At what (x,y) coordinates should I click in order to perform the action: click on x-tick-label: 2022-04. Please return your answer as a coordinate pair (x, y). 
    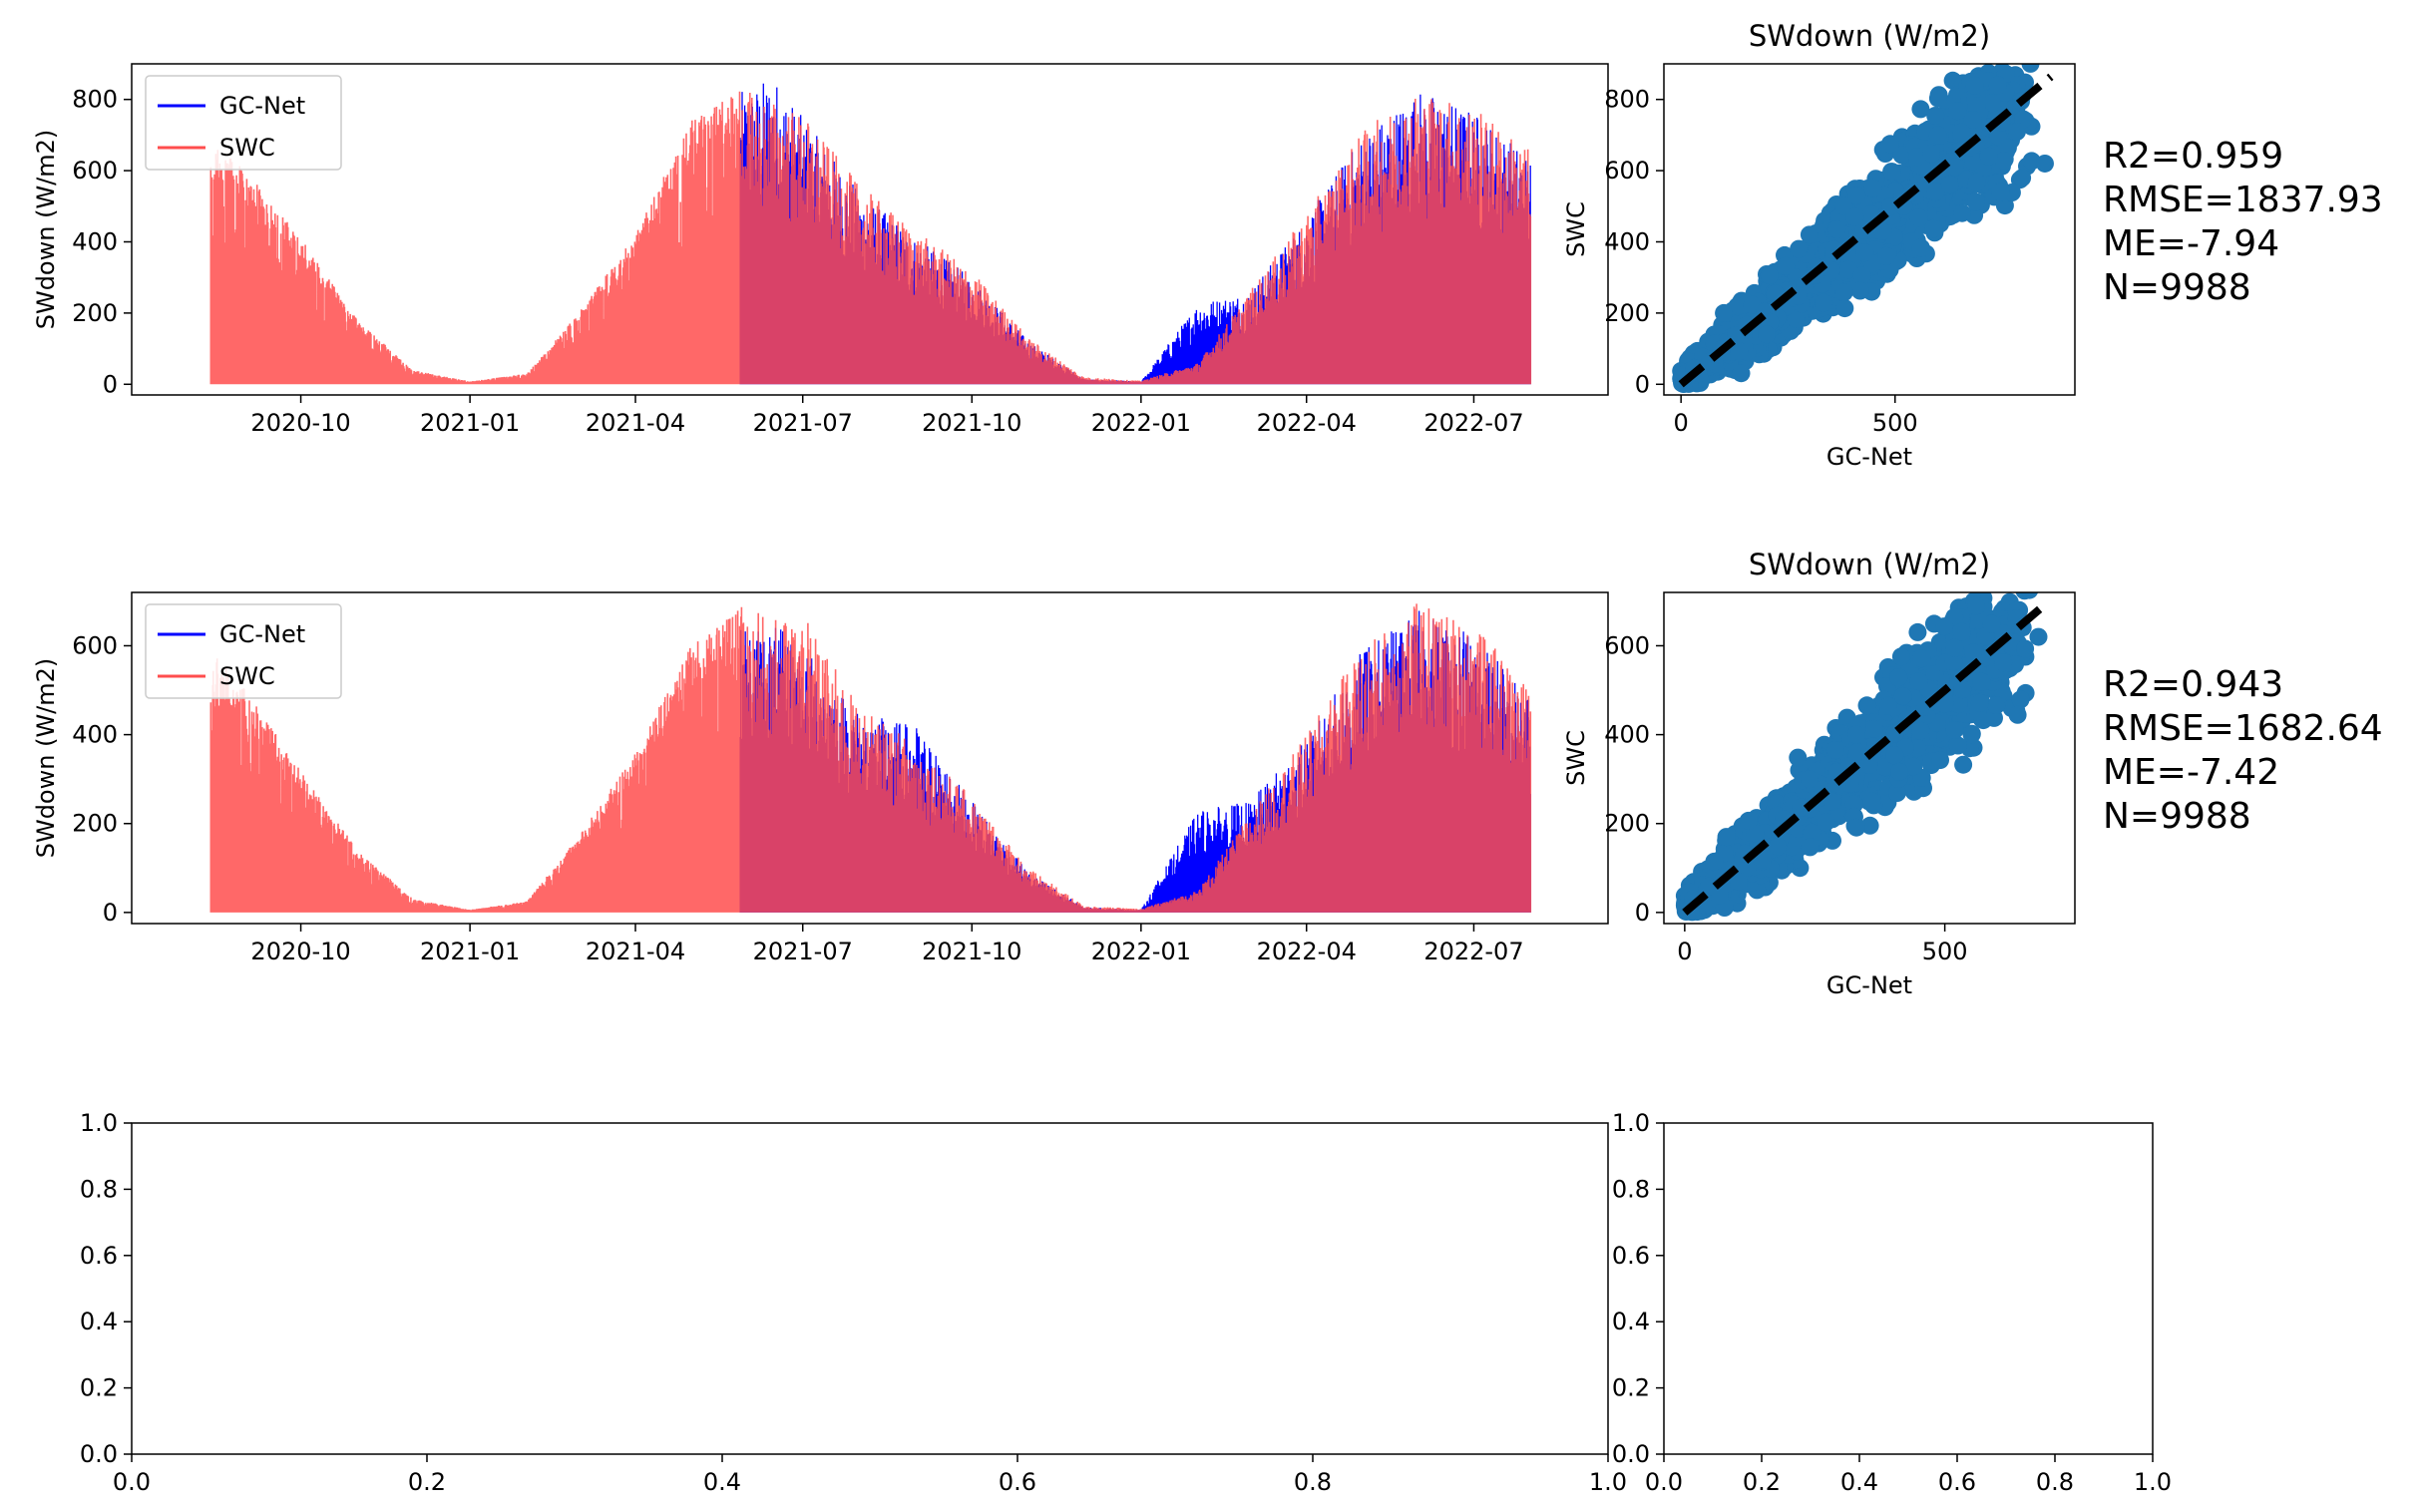
    Looking at the image, I should click on (1307, 951).